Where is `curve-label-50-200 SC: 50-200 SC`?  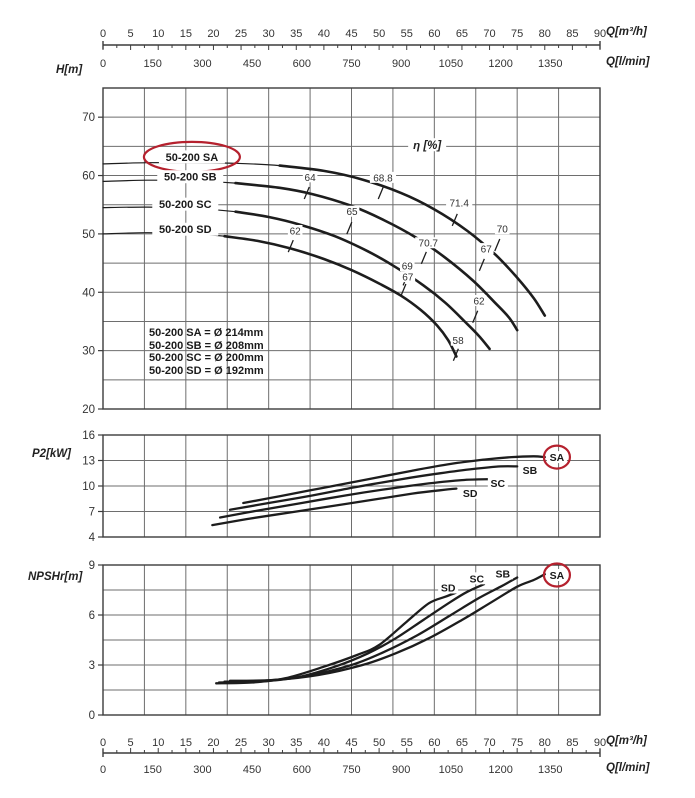 curve-label-50-200 SC: 50-200 SC is located at coordinates (185, 205).